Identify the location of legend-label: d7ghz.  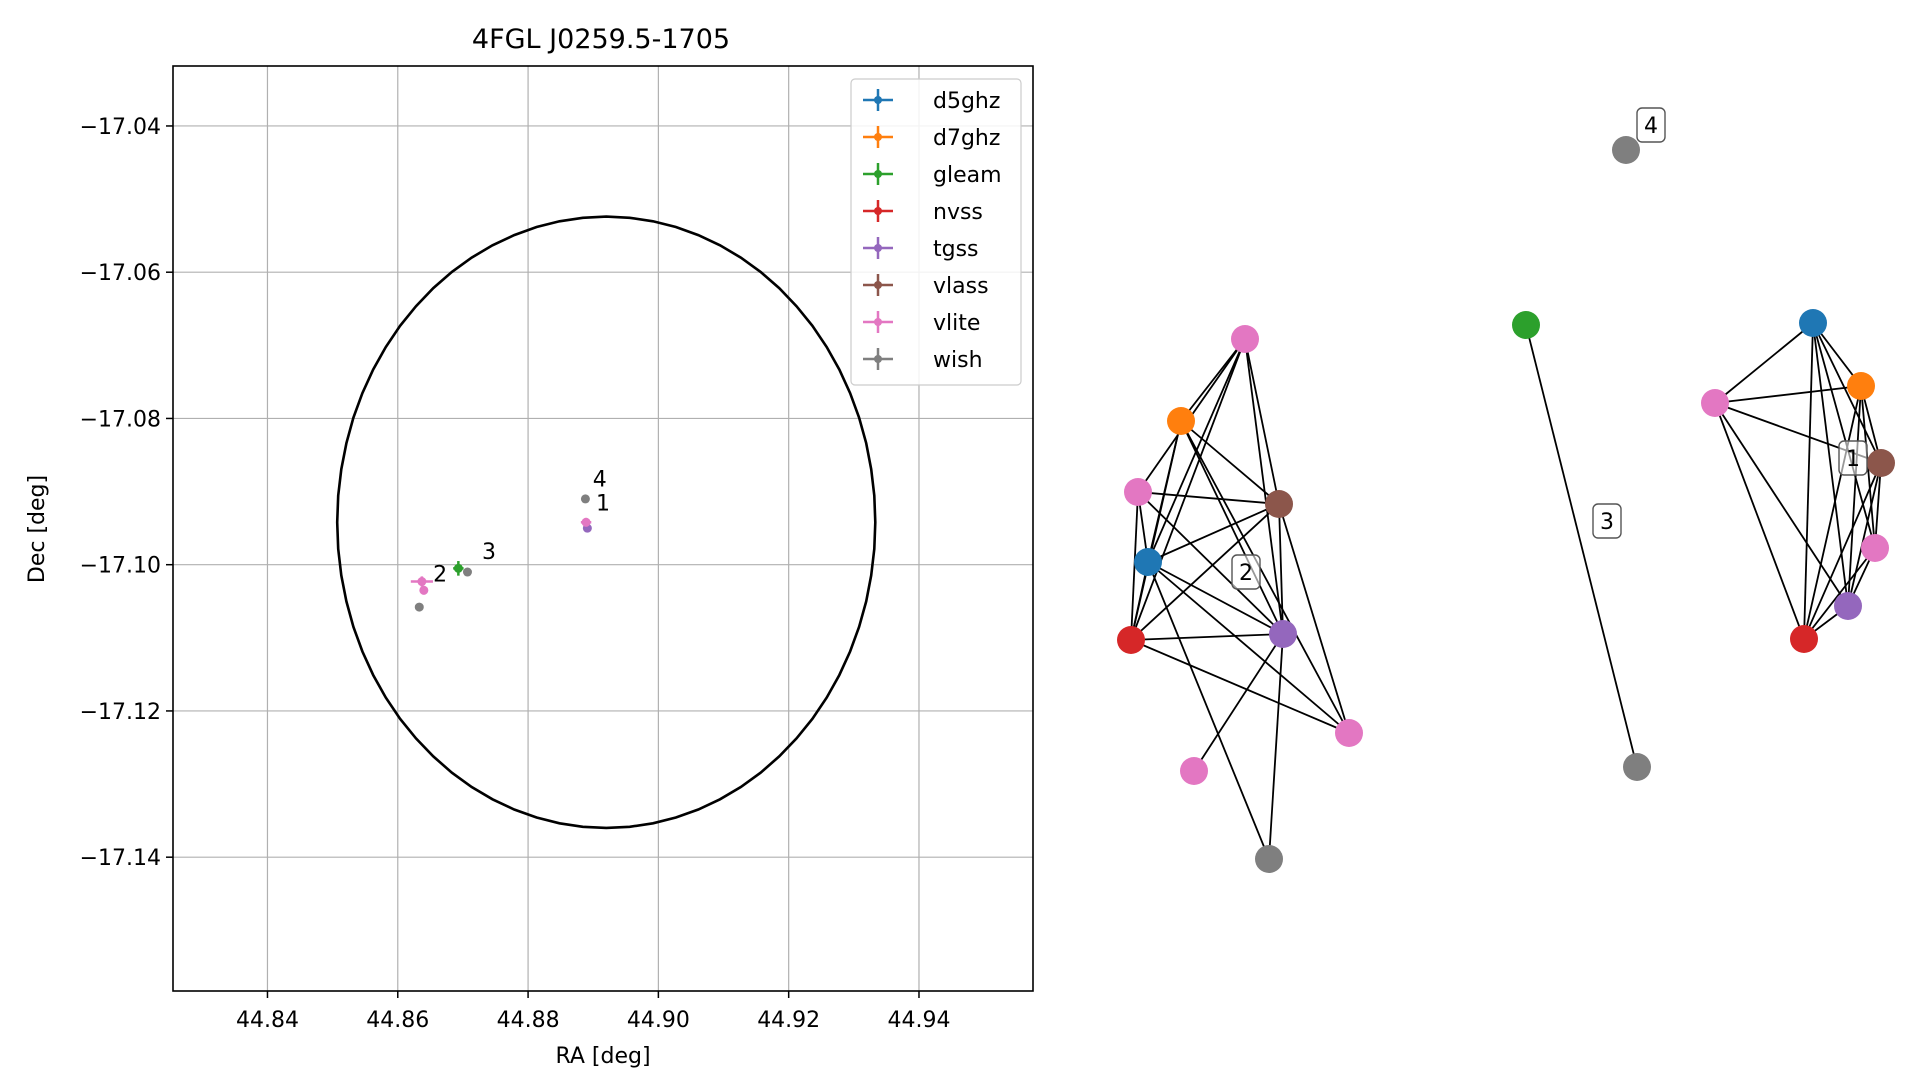
(966, 138).